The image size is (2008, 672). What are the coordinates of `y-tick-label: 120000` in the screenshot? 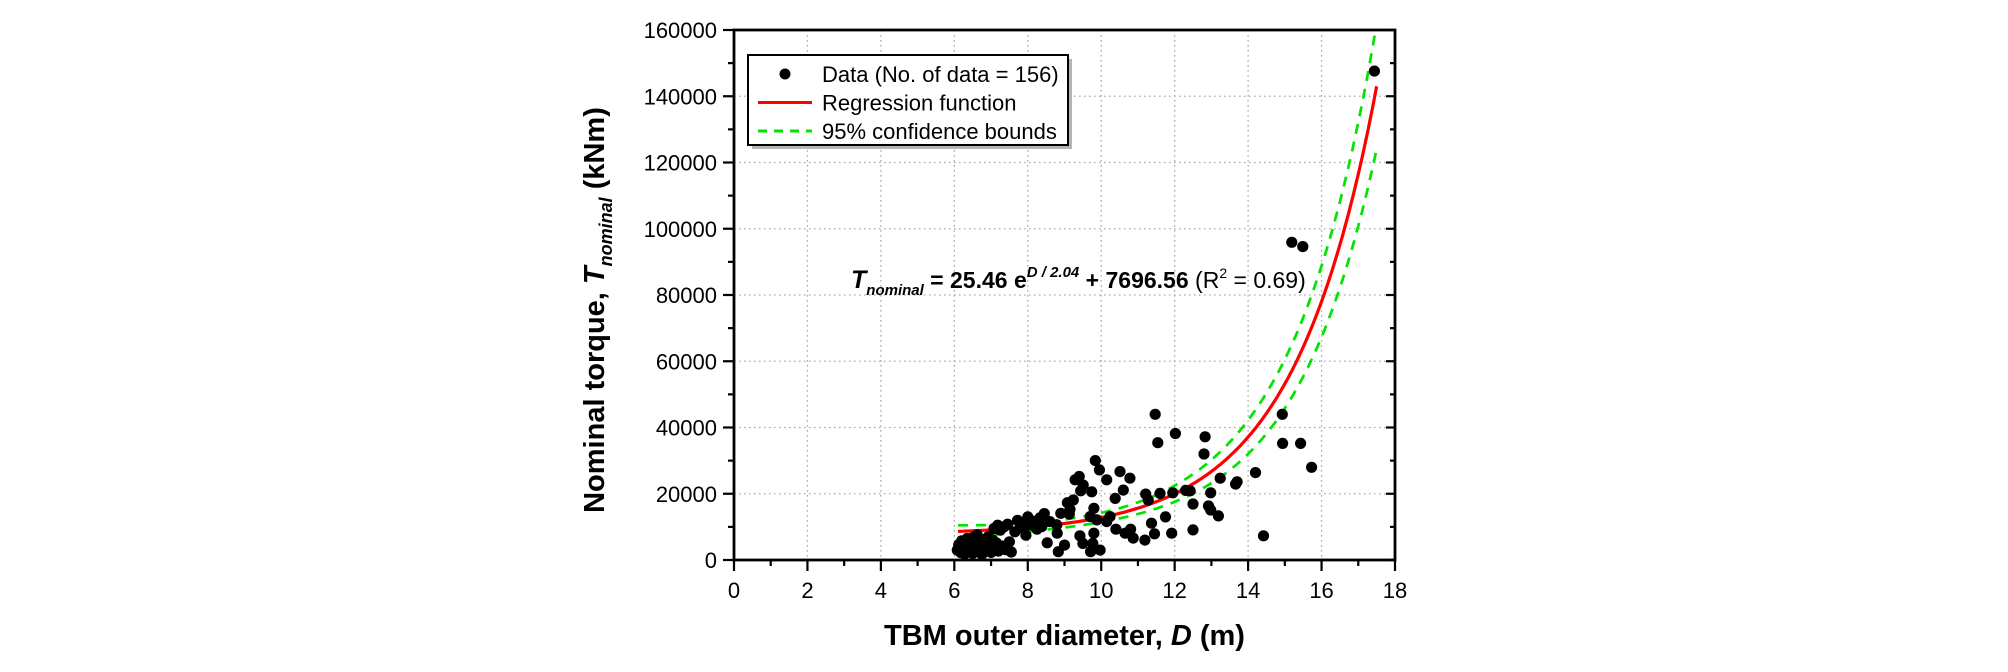 It's located at (680, 163).